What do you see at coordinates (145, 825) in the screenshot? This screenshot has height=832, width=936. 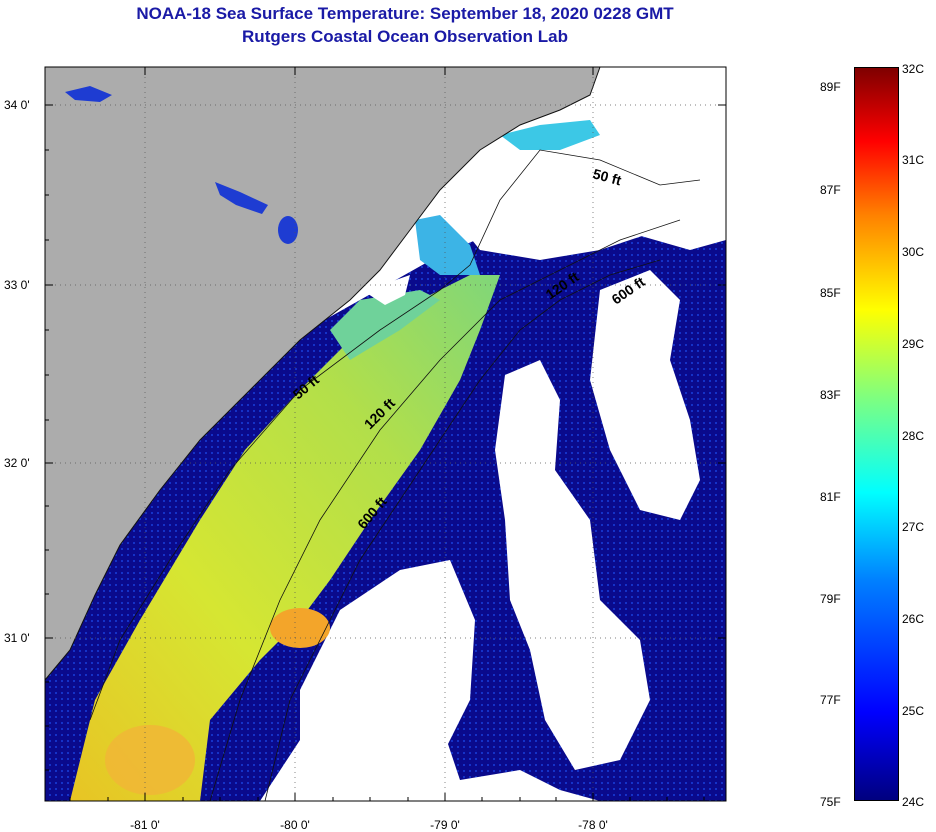 I see `lon-label: -81 0'` at bounding box center [145, 825].